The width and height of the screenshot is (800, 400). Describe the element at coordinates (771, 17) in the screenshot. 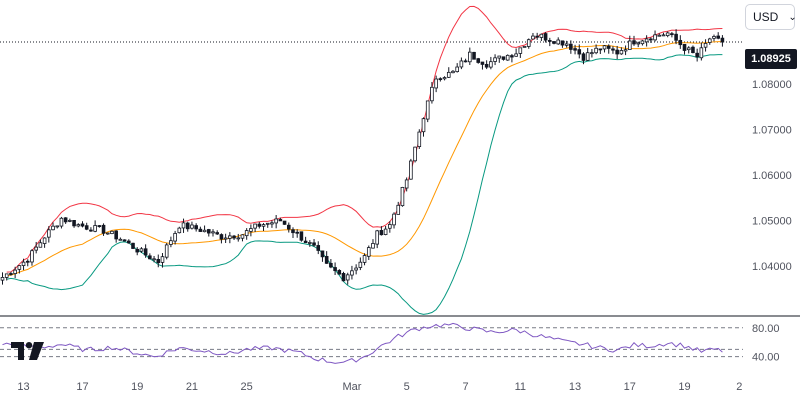

I see `currency-selector: USD ⌄` at that location.